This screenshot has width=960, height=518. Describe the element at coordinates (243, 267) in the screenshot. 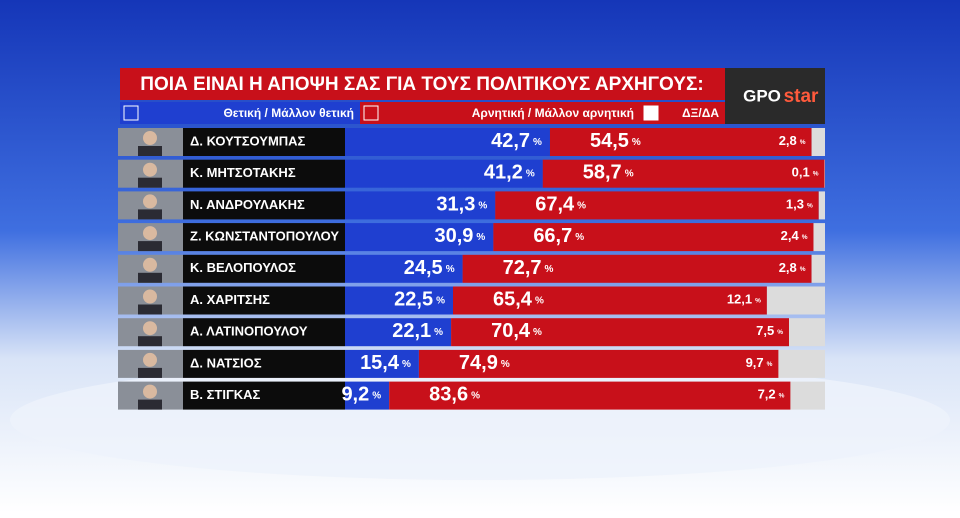

I see `category-label: Κ. ΒΕΛΟΠΟΥΛΟΣ` at that location.